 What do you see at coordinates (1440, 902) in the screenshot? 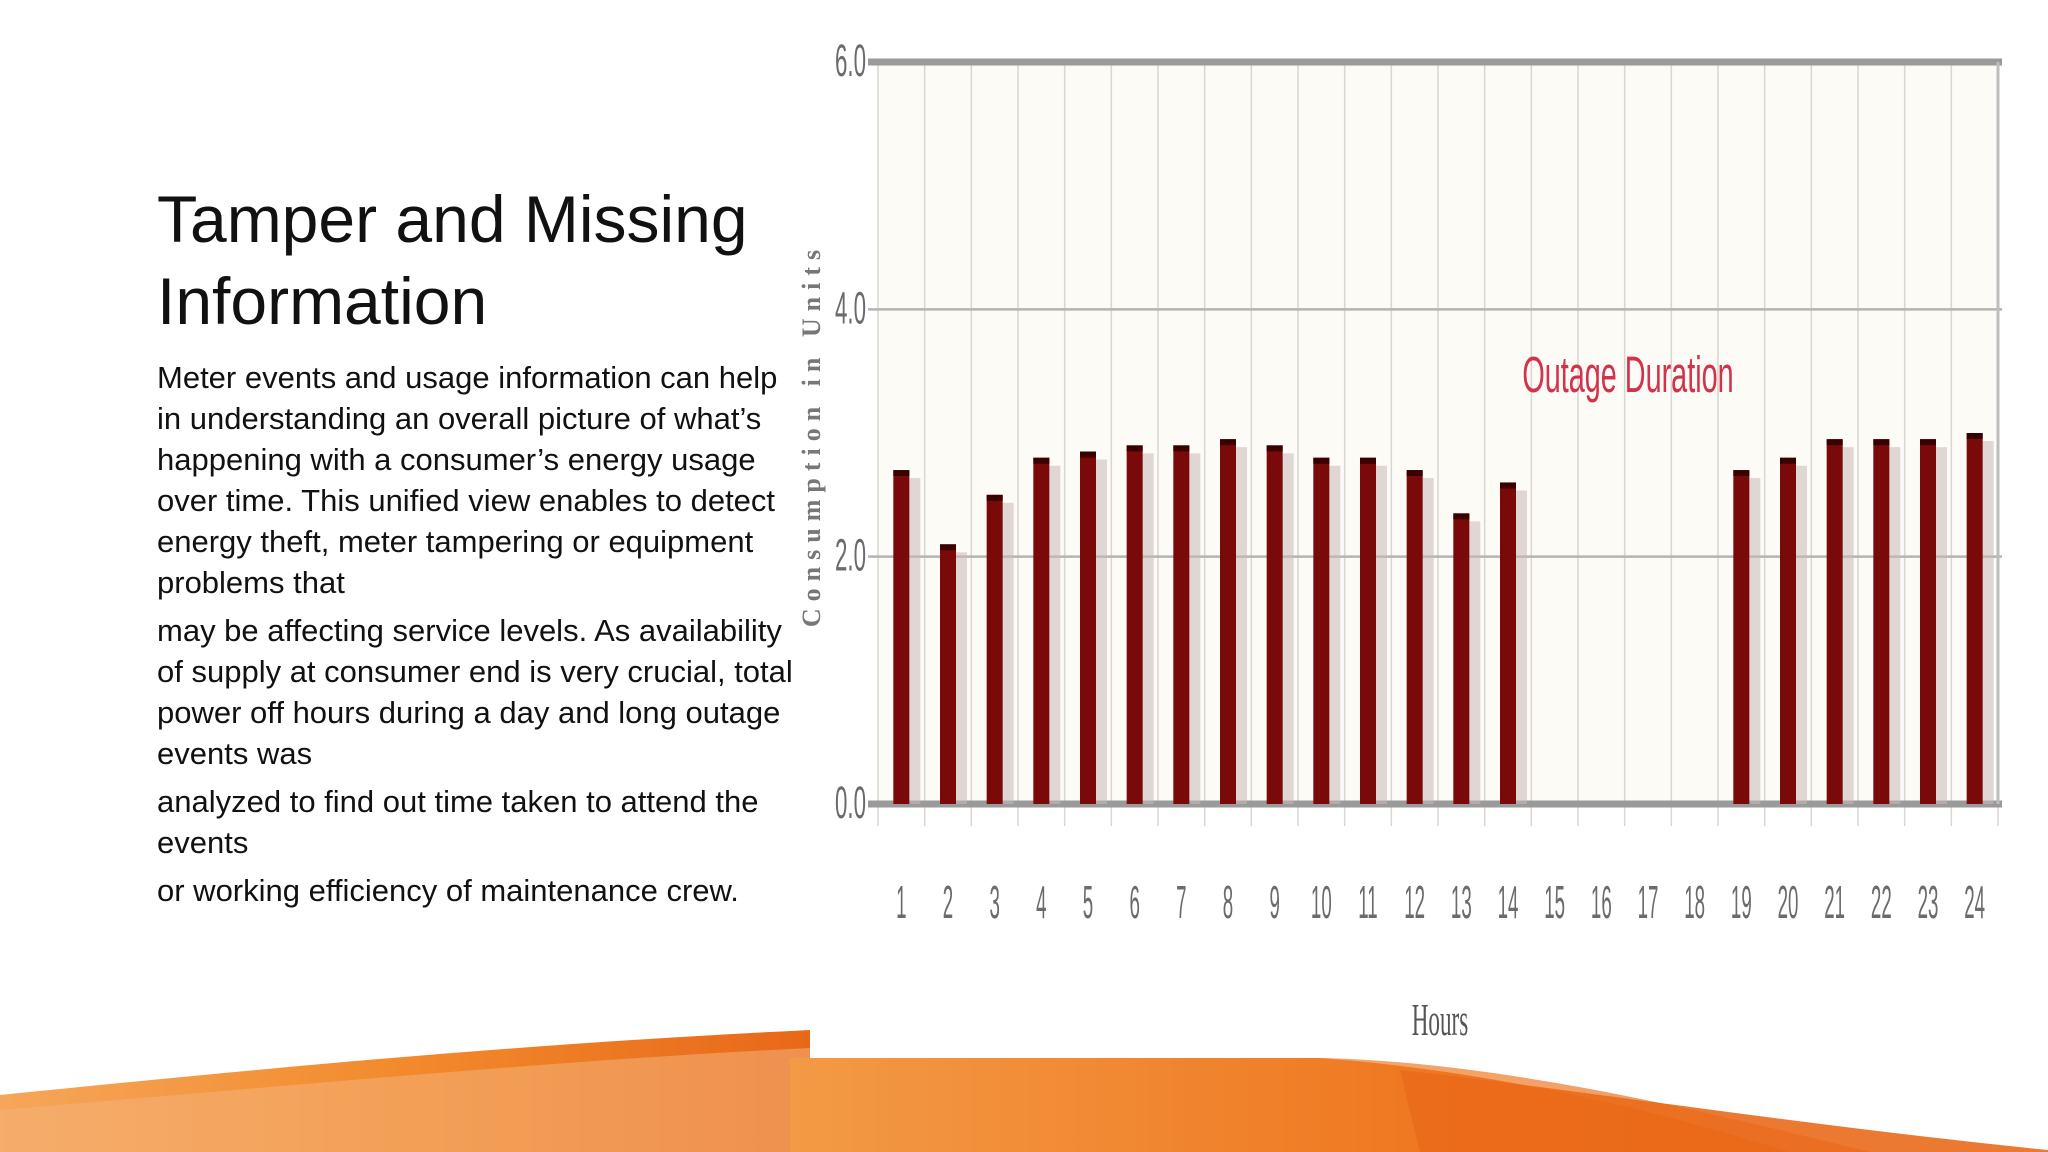
I see `x-tick-labels: 1 2 3 4 5 6 7 8 9 10 11 12 13 14 15 16 17 18 19 20 21 22 23 24` at bounding box center [1440, 902].